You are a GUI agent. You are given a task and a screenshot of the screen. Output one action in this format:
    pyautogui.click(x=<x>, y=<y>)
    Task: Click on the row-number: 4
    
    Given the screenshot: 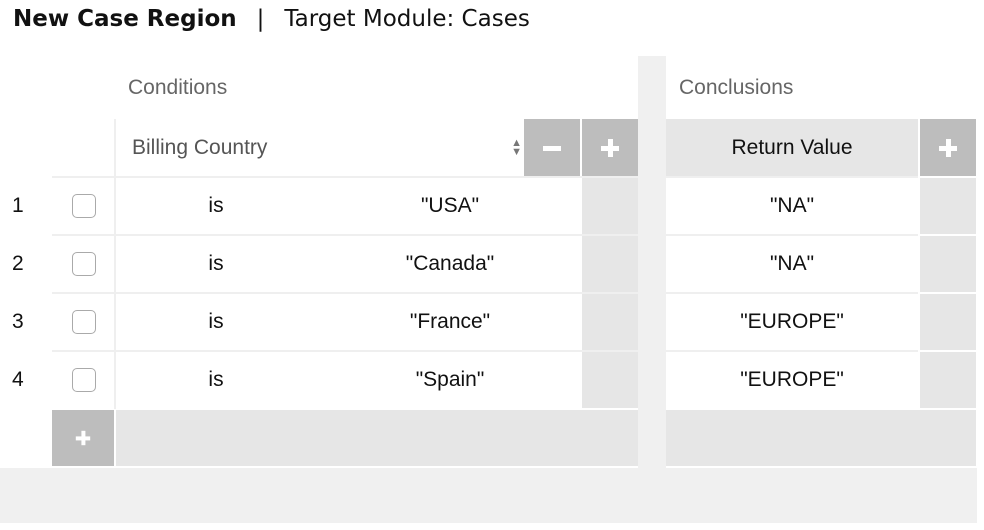 What is the action you would take?
    pyautogui.click(x=18, y=379)
    